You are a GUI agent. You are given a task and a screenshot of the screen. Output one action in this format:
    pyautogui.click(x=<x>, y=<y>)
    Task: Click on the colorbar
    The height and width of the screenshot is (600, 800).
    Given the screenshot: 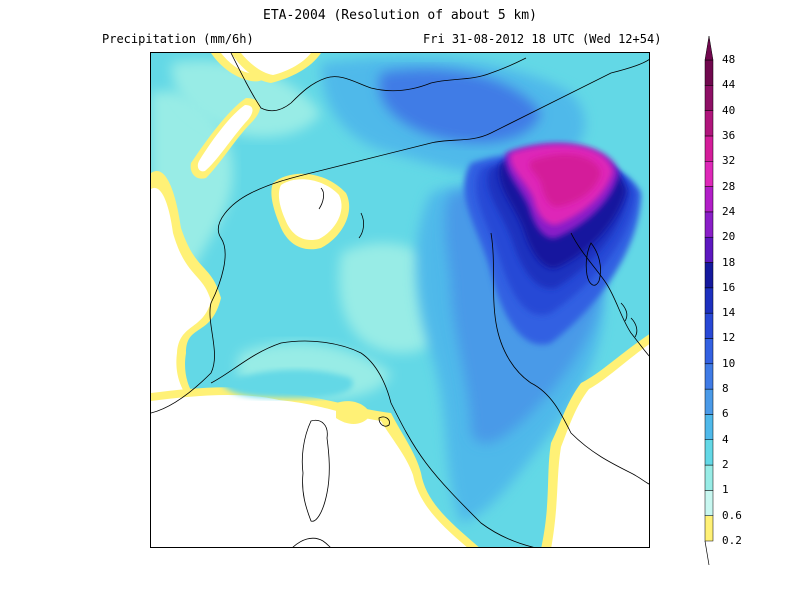 What is the action you would take?
    pyautogui.click(x=725, y=302)
    